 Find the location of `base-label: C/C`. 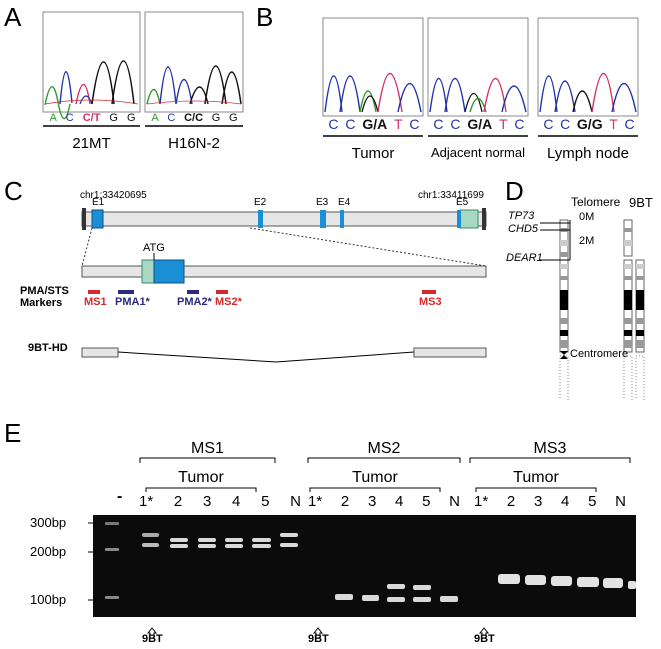

base-label: C/C is located at coordinates (194, 118).